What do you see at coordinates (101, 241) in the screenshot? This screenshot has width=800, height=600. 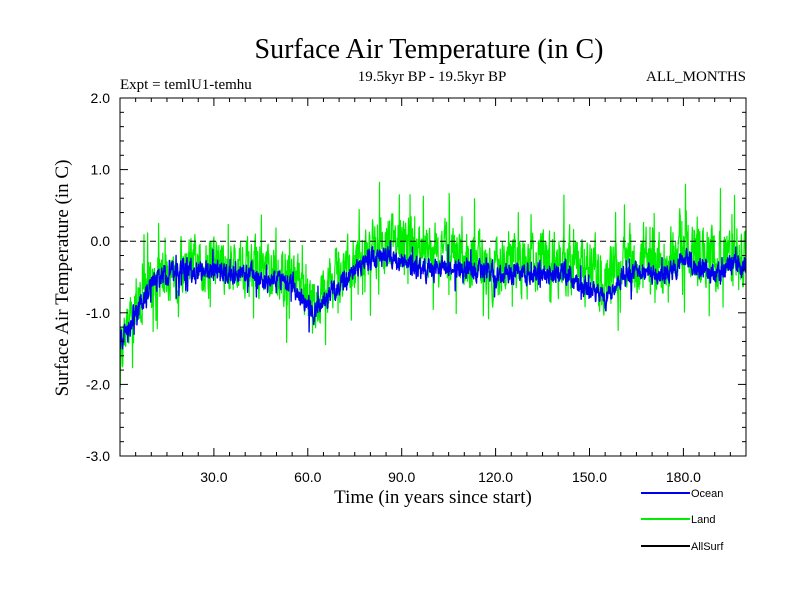 I see `y-tick-label: 0.0` at bounding box center [101, 241].